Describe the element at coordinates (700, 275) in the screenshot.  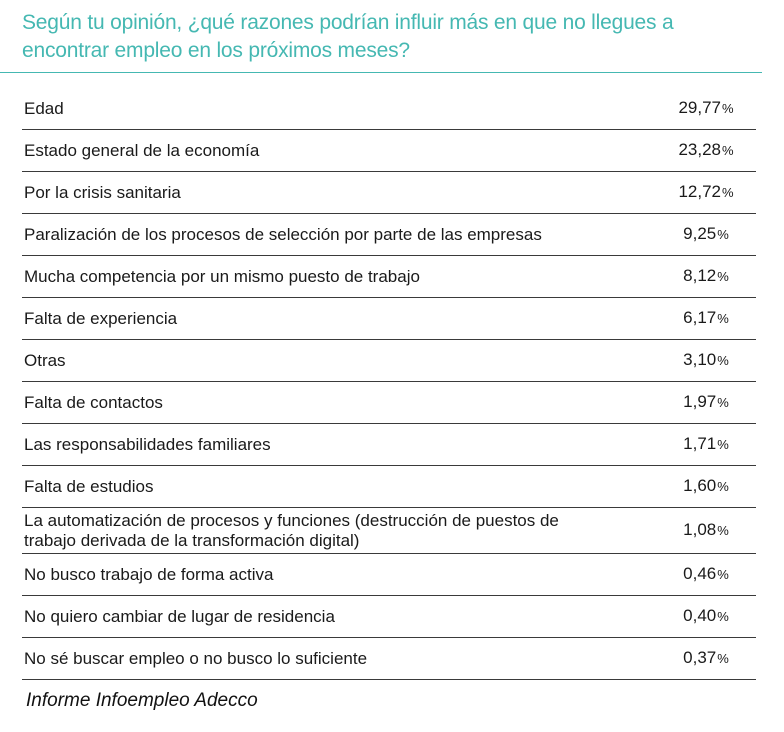
I see `row-value-number: 8,12` at that location.